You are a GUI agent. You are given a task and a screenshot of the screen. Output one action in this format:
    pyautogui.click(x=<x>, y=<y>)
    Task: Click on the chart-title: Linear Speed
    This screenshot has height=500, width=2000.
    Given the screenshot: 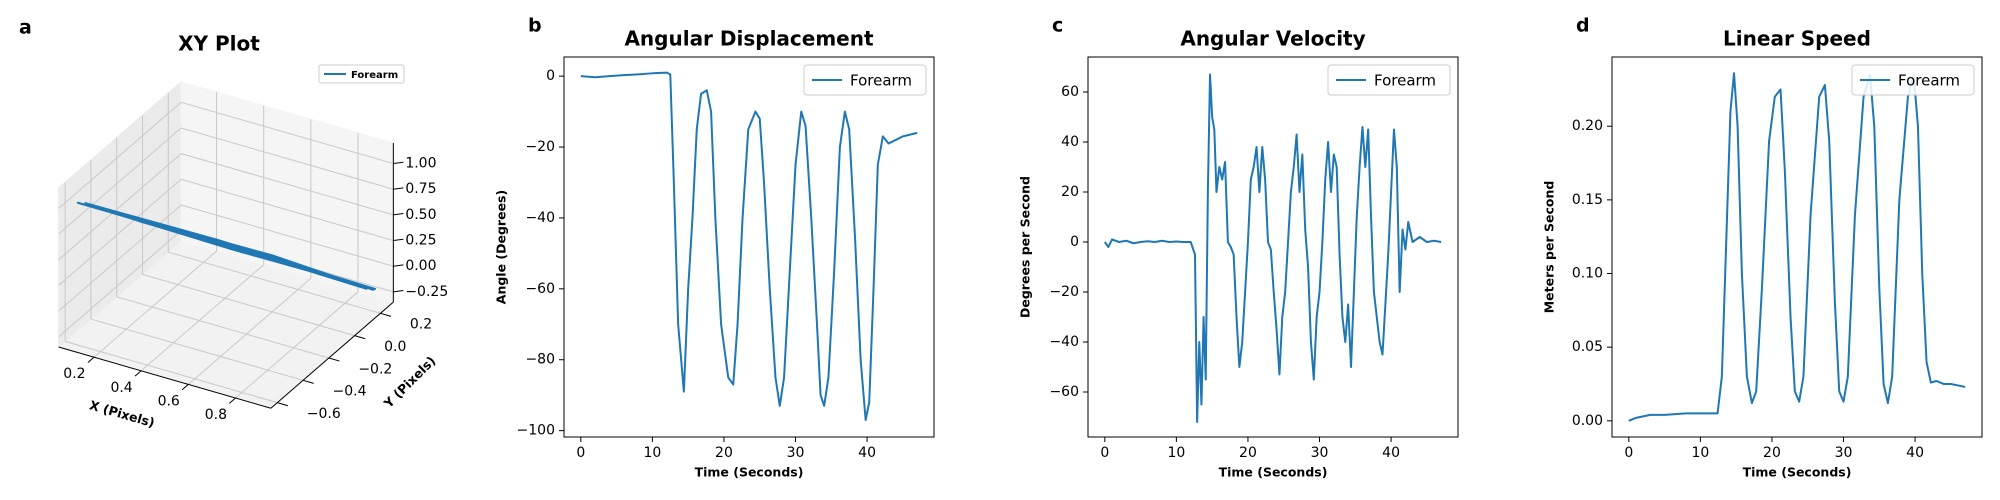 What is the action you would take?
    pyautogui.click(x=1797, y=39)
    